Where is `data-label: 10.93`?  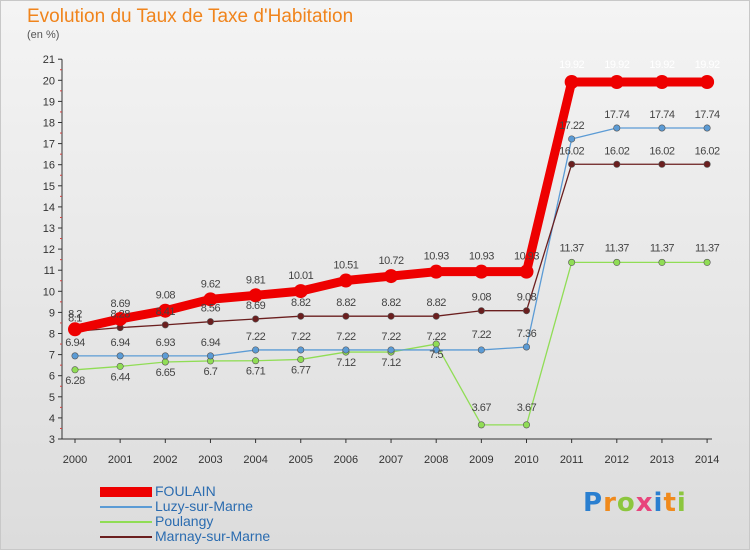 data-label: 10.93 is located at coordinates (481, 257).